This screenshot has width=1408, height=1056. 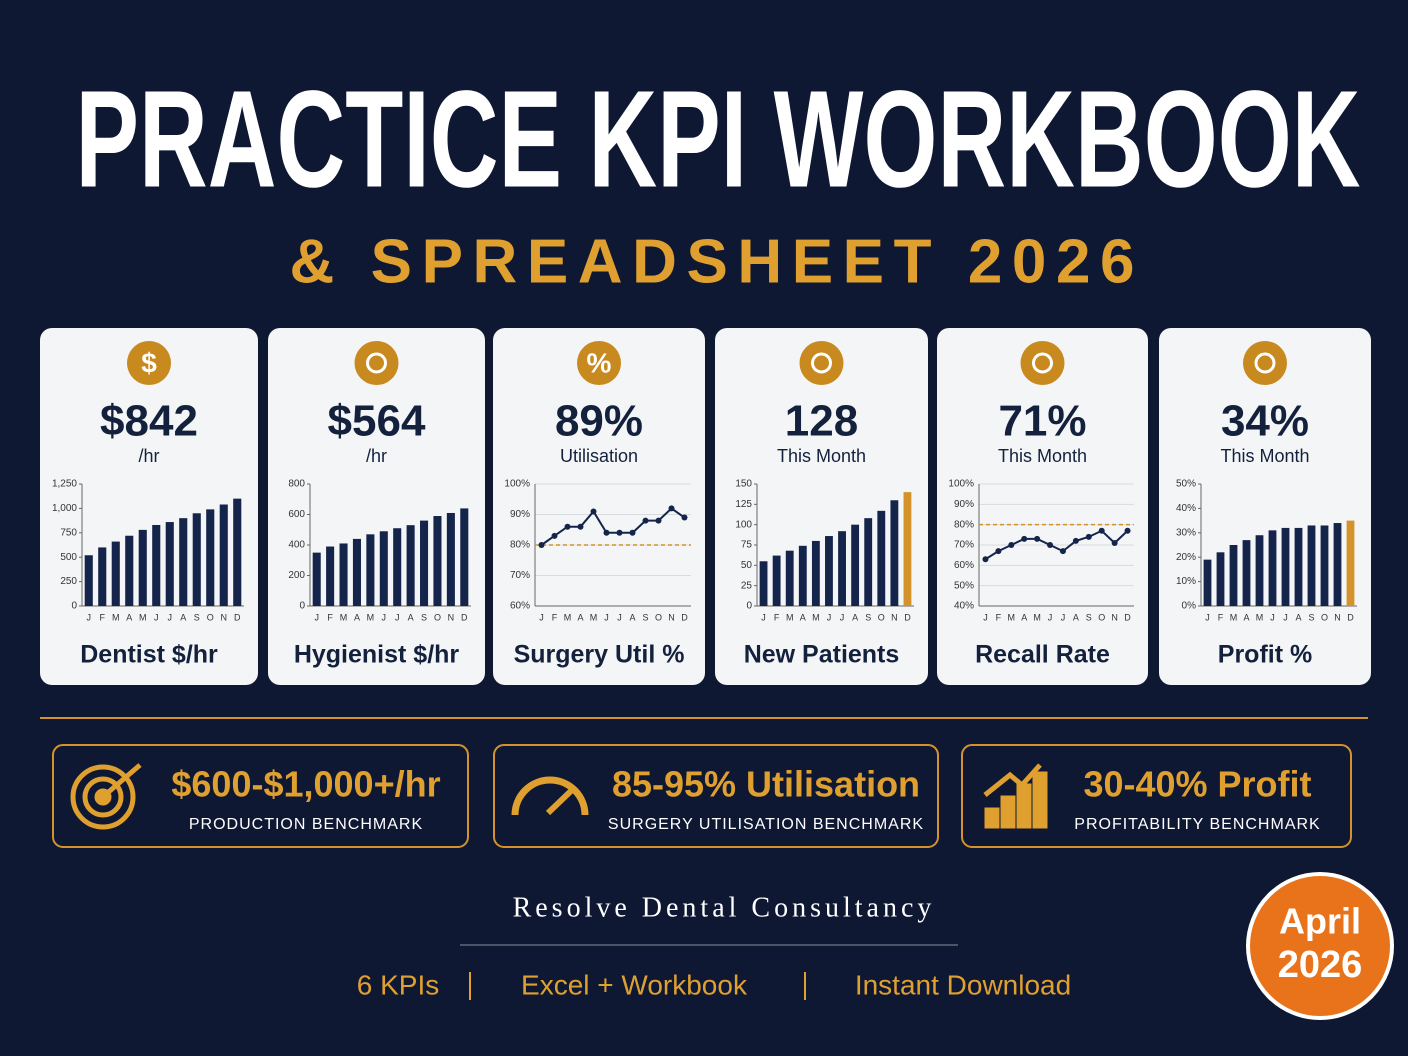 I want to click on y-tick-label: 1,250, so click(x=64, y=484).